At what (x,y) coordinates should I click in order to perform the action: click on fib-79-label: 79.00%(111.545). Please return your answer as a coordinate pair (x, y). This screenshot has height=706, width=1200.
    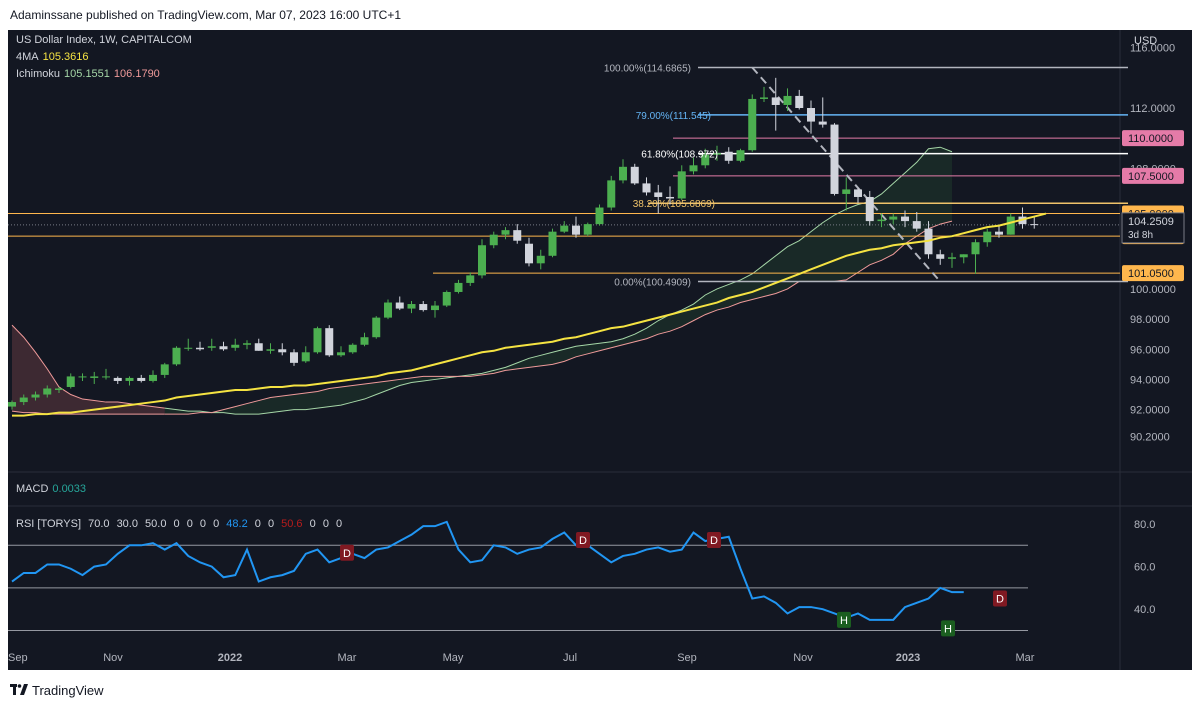
    Looking at the image, I should click on (673, 116).